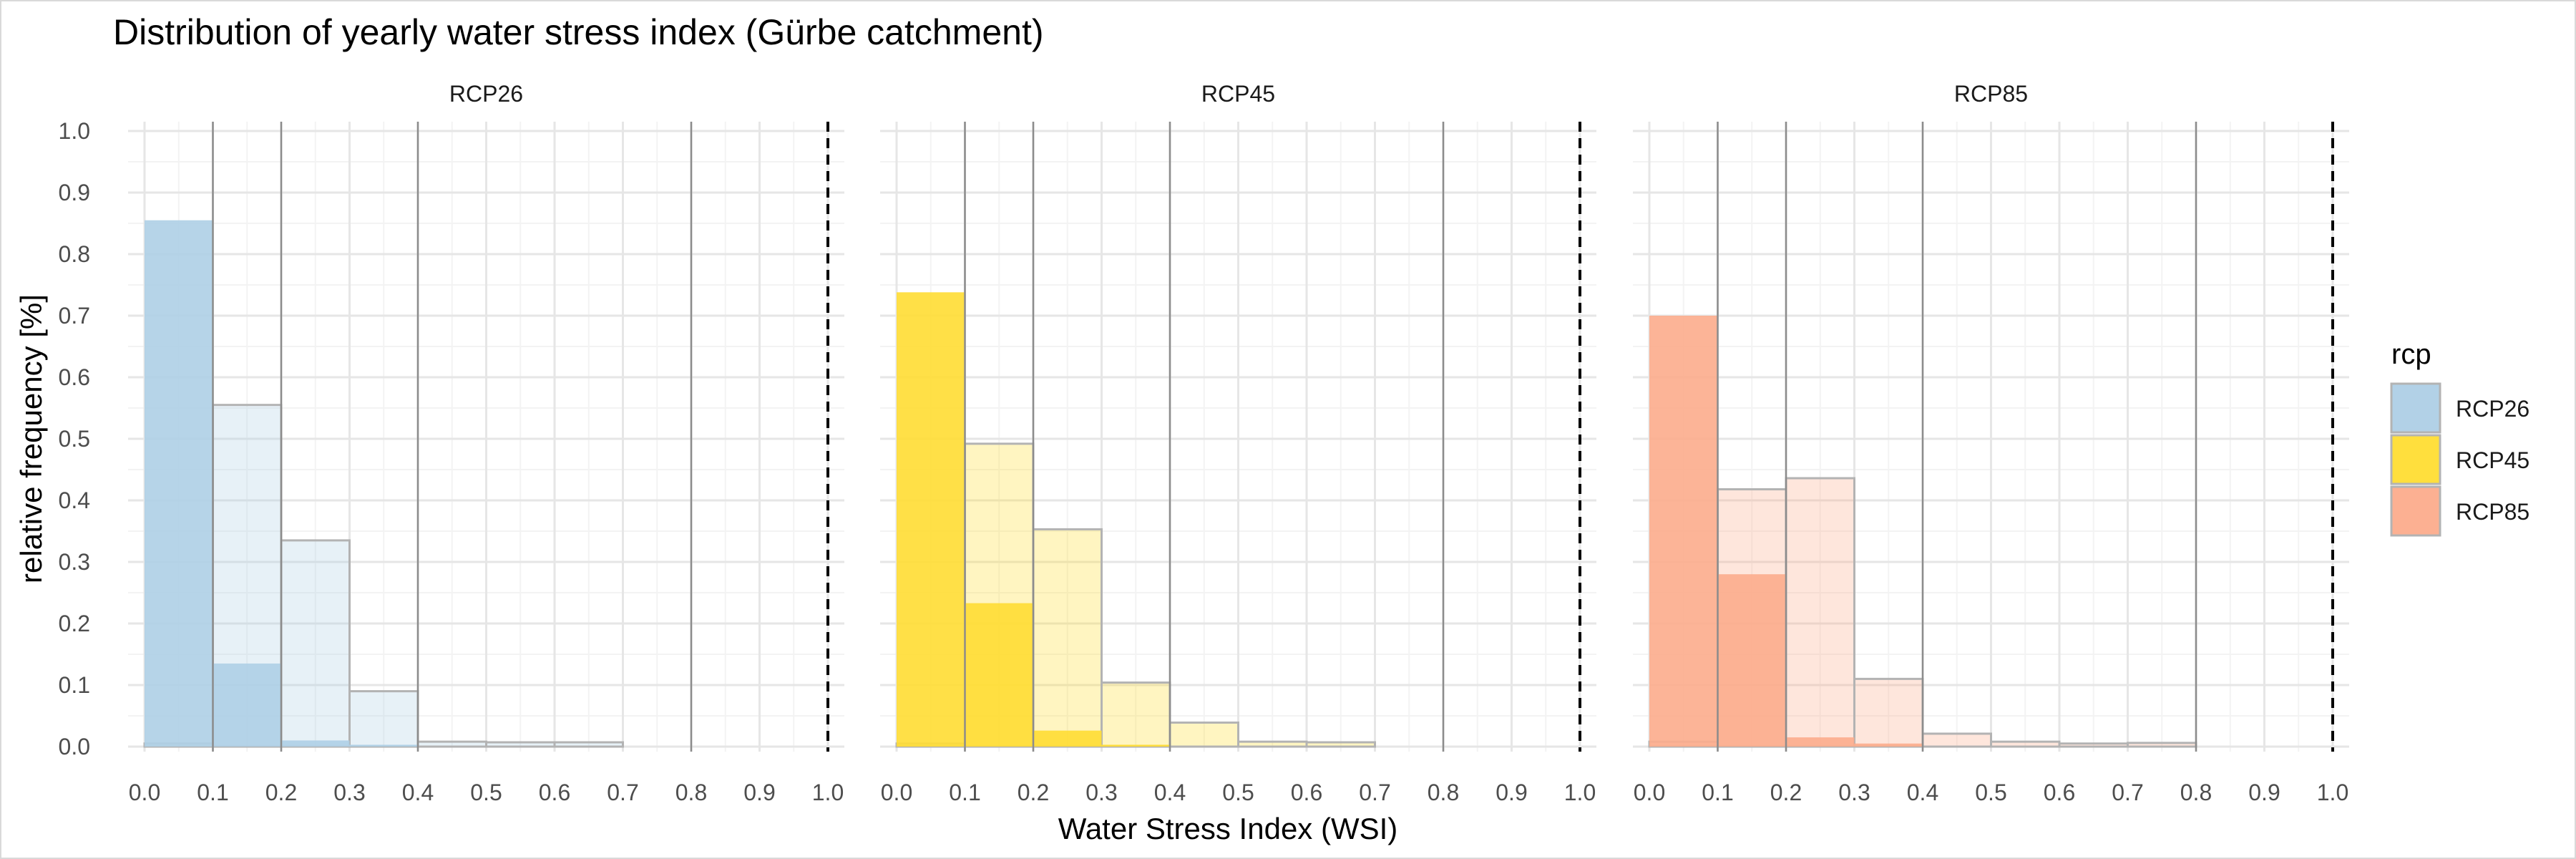 This screenshot has height=859, width=2576. Describe the element at coordinates (74, 131) in the screenshot. I see `y-tick-label: 1.0` at that location.